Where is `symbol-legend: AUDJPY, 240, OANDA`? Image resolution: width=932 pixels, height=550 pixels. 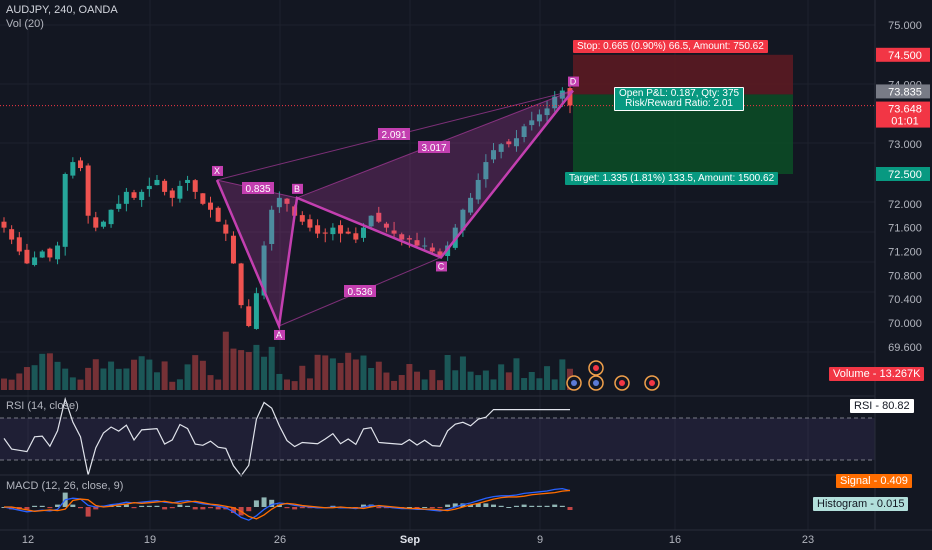 symbol-legend: AUDJPY, 240, OANDA is located at coordinates (62, 10).